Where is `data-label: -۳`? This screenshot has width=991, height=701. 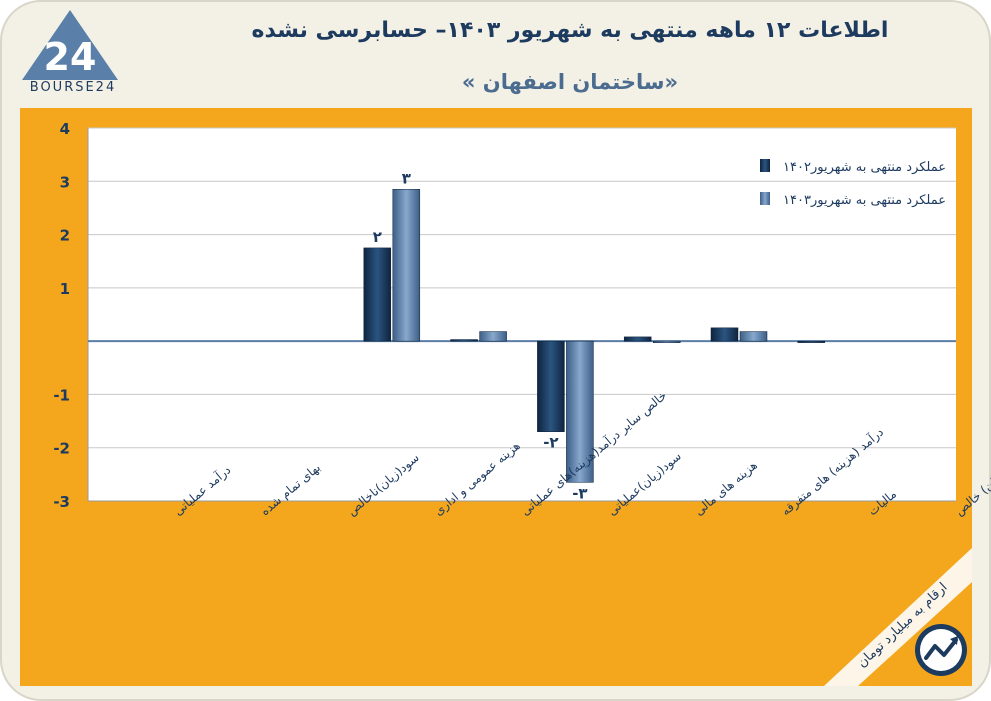
data-label: -۳ is located at coordinates (579, 493).